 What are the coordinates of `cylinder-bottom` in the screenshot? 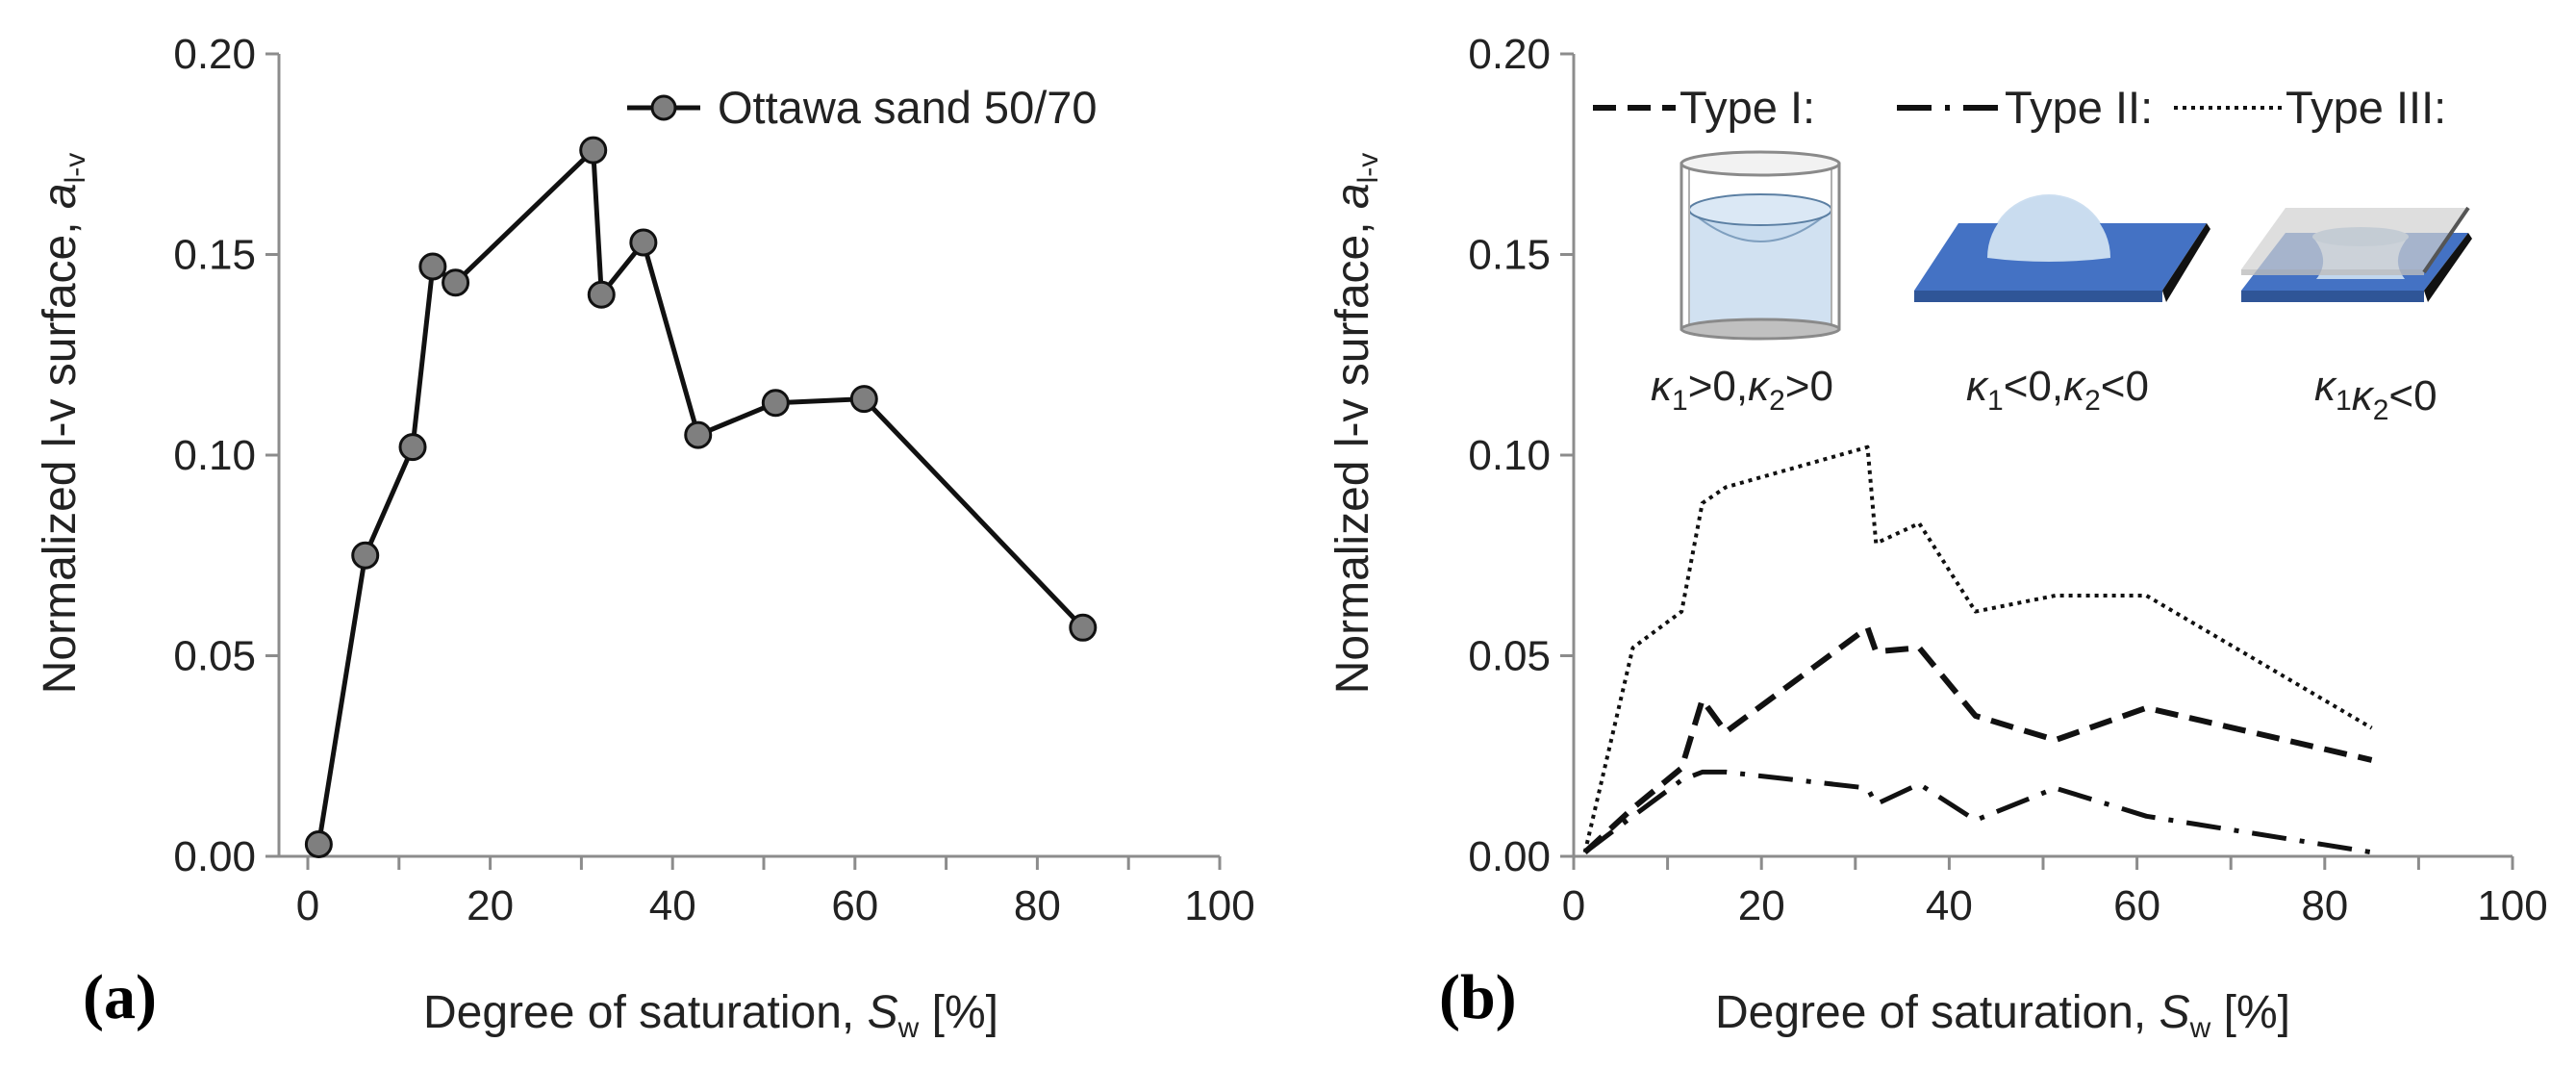 It's located at (1760, 330).